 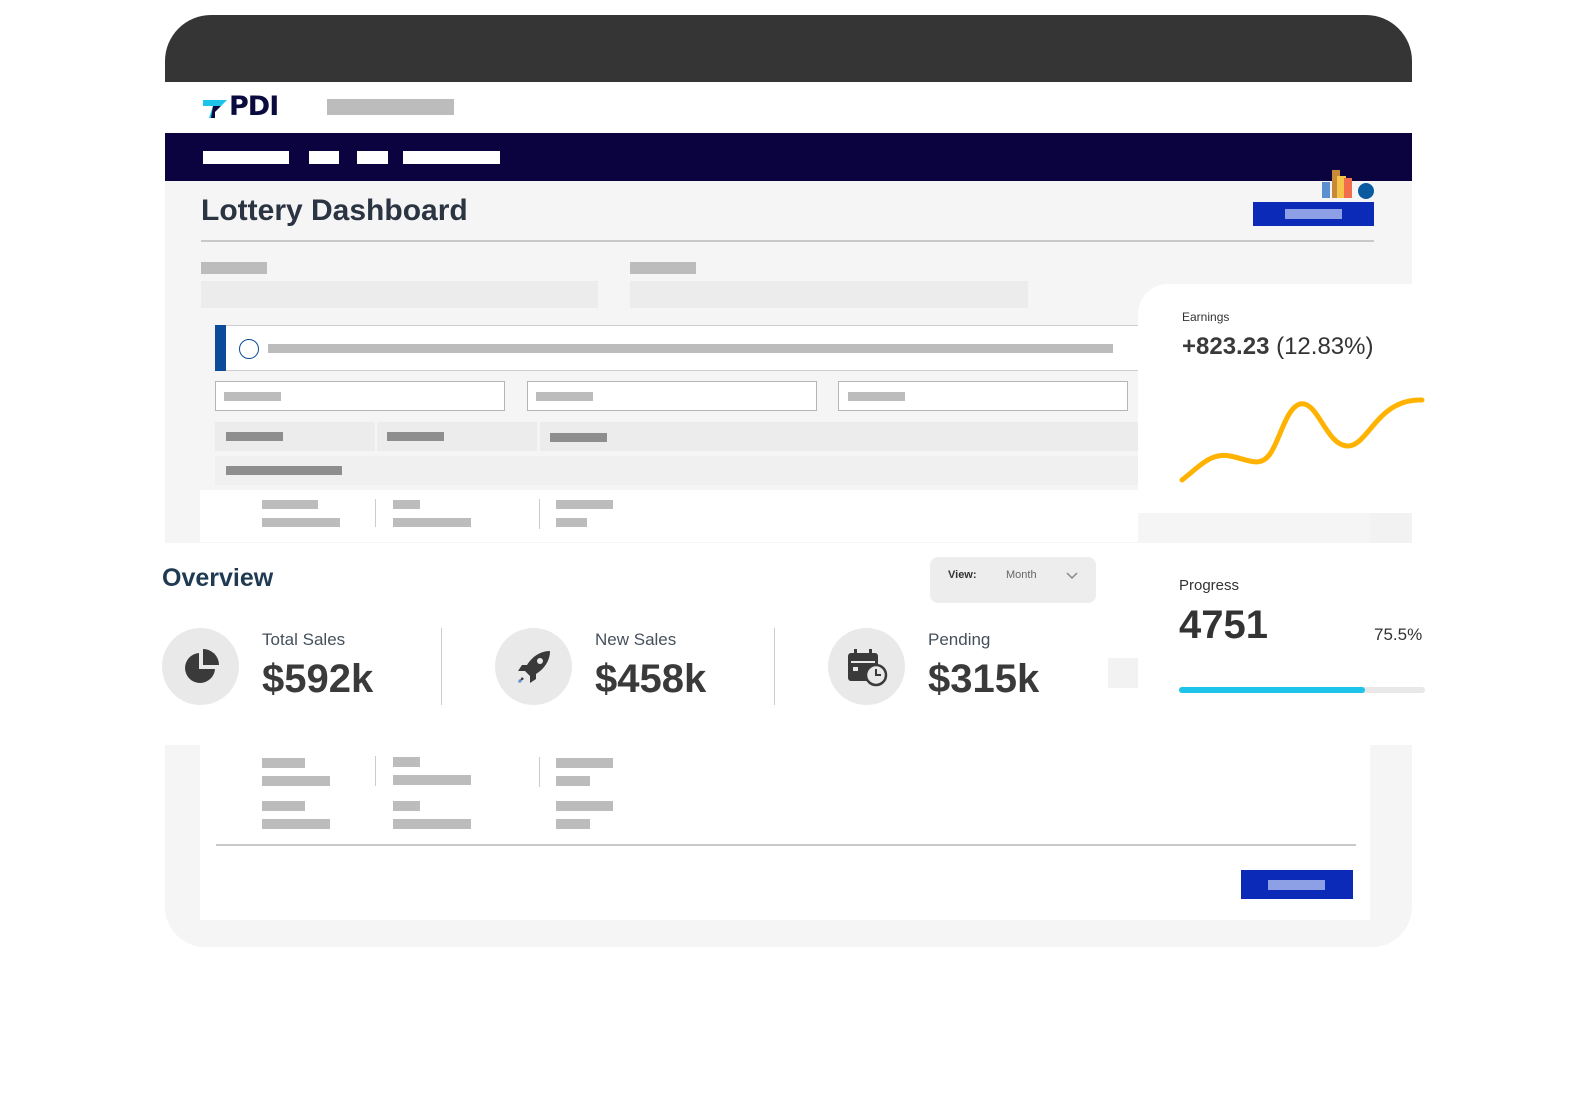 What do you see at coordinates (1288, 644) in the screenshot?
I see `progress-card` at bounding box center [1288, 644].